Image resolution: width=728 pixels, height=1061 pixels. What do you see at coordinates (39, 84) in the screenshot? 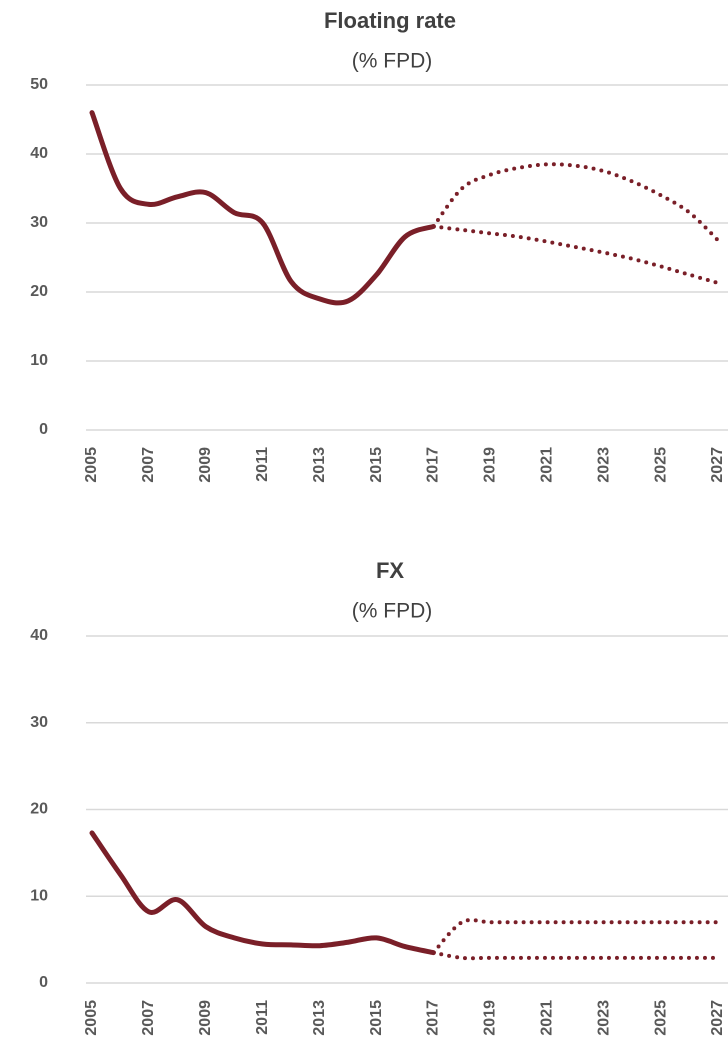
I see `y-tick-label: 50` at bounding box center [39, 84].